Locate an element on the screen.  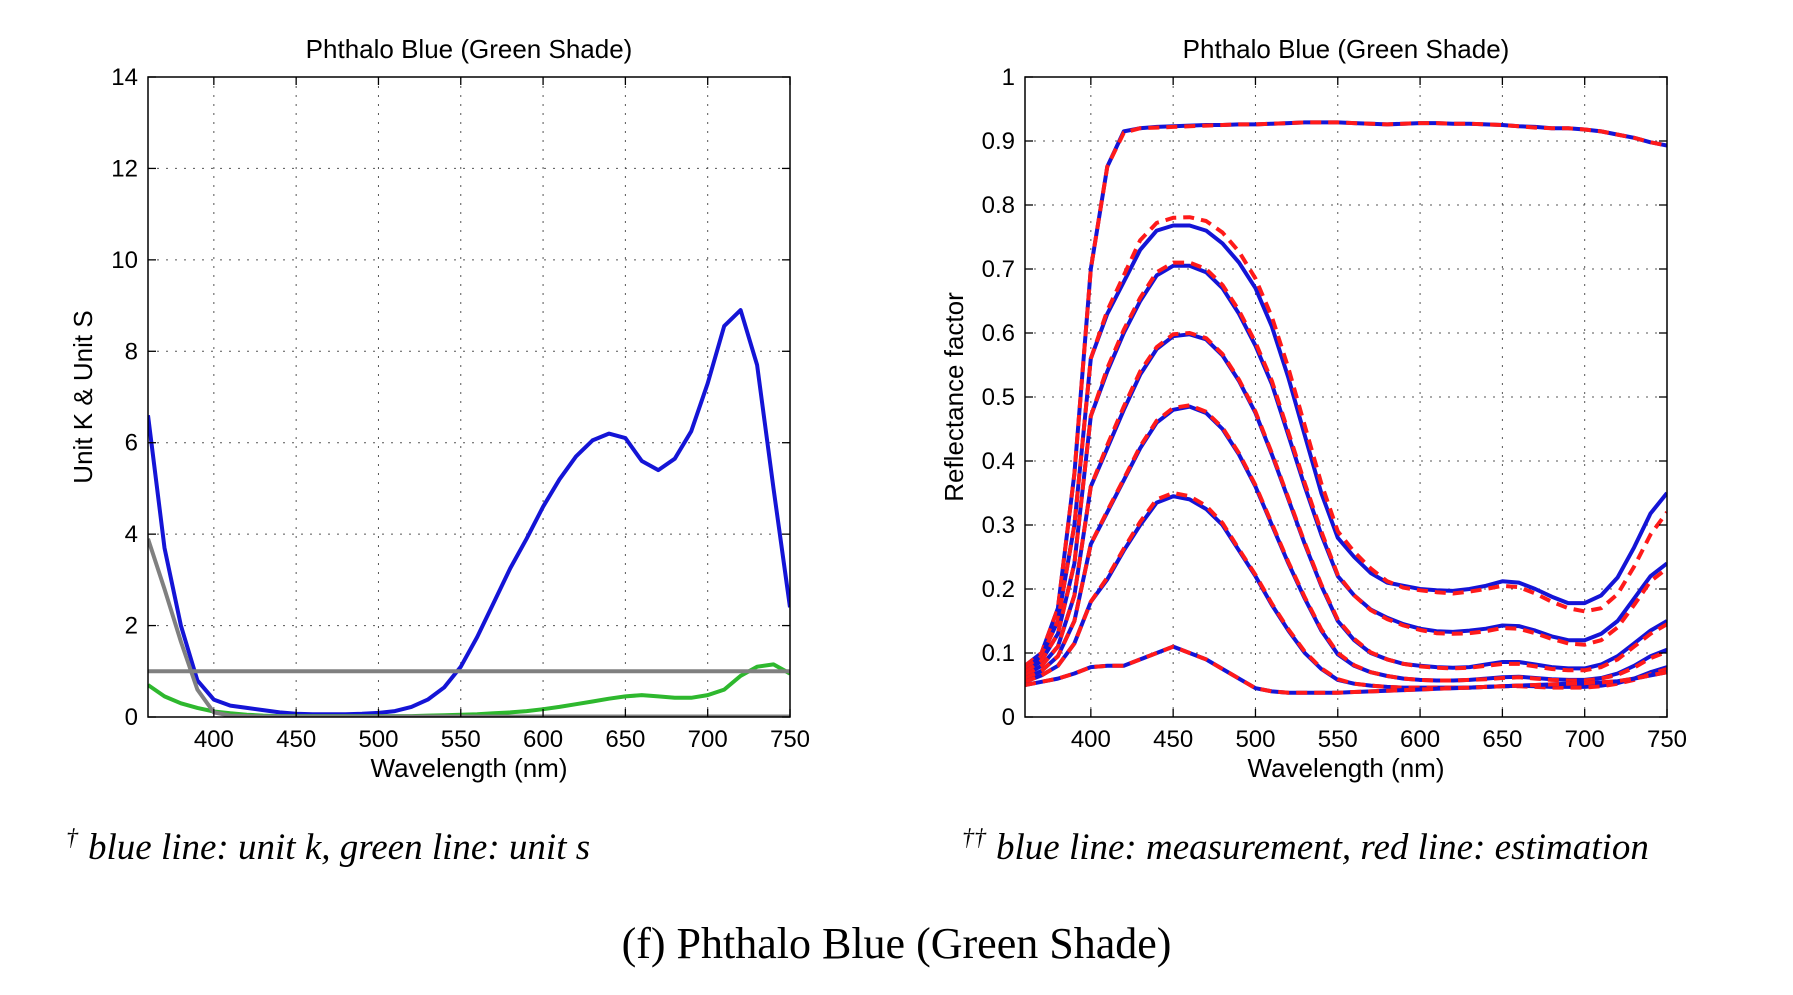
note-left: † blue line: unit k, green line: unit s is located at coordinates (328, 847).